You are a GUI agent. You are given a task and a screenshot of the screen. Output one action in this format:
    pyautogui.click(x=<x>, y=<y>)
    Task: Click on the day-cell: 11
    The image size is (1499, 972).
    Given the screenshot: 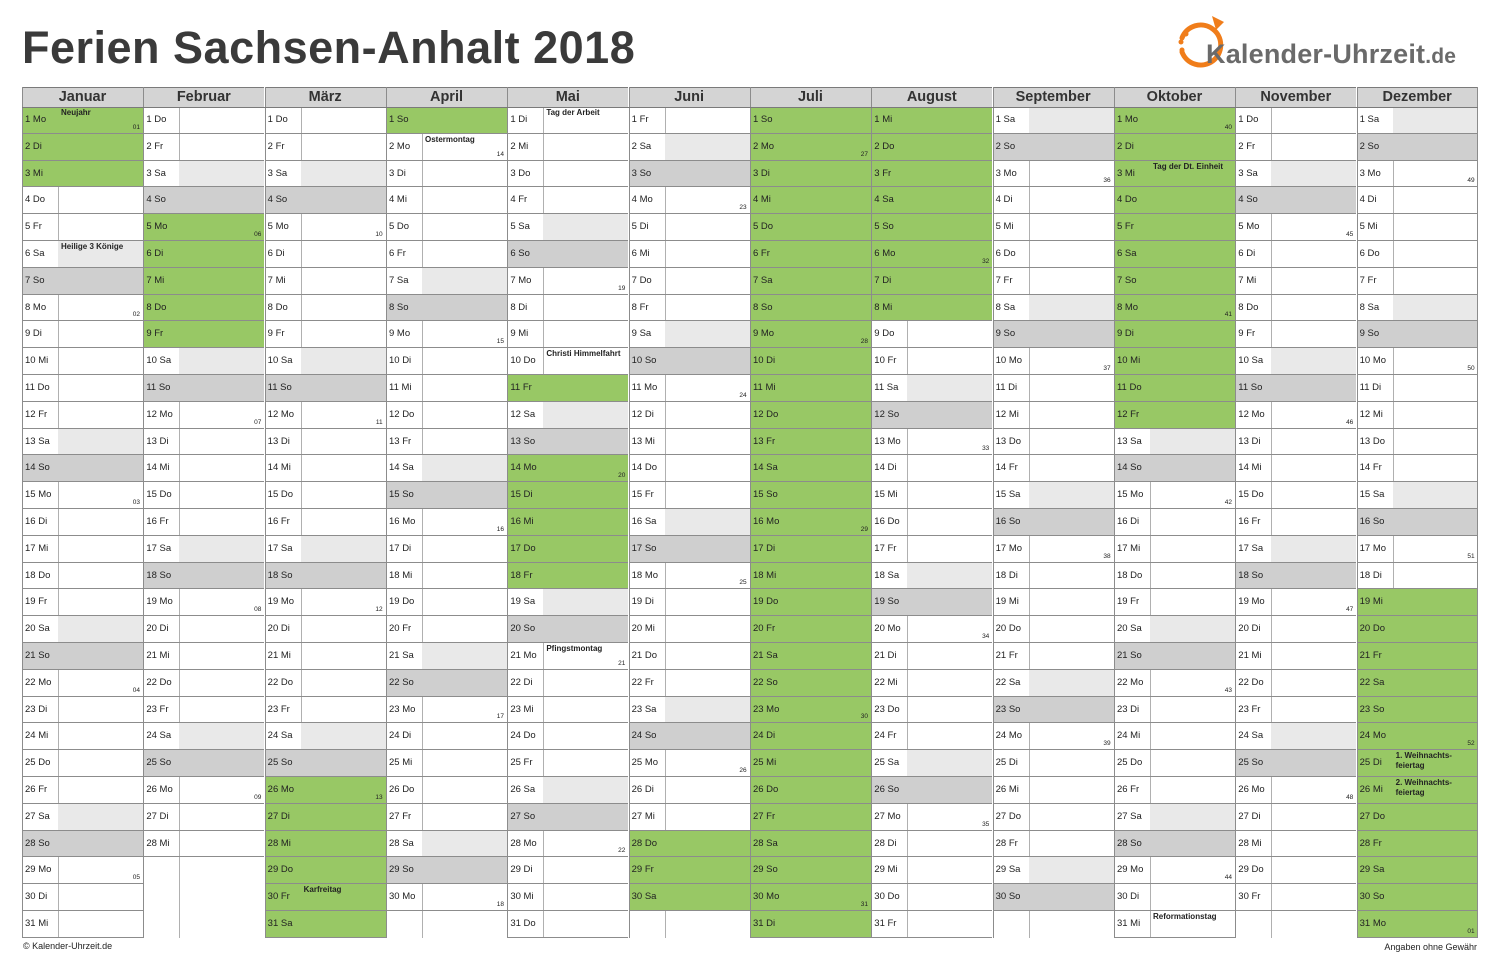 What is the action you would take?
    pyautogui.click(x=343, y=415)
    